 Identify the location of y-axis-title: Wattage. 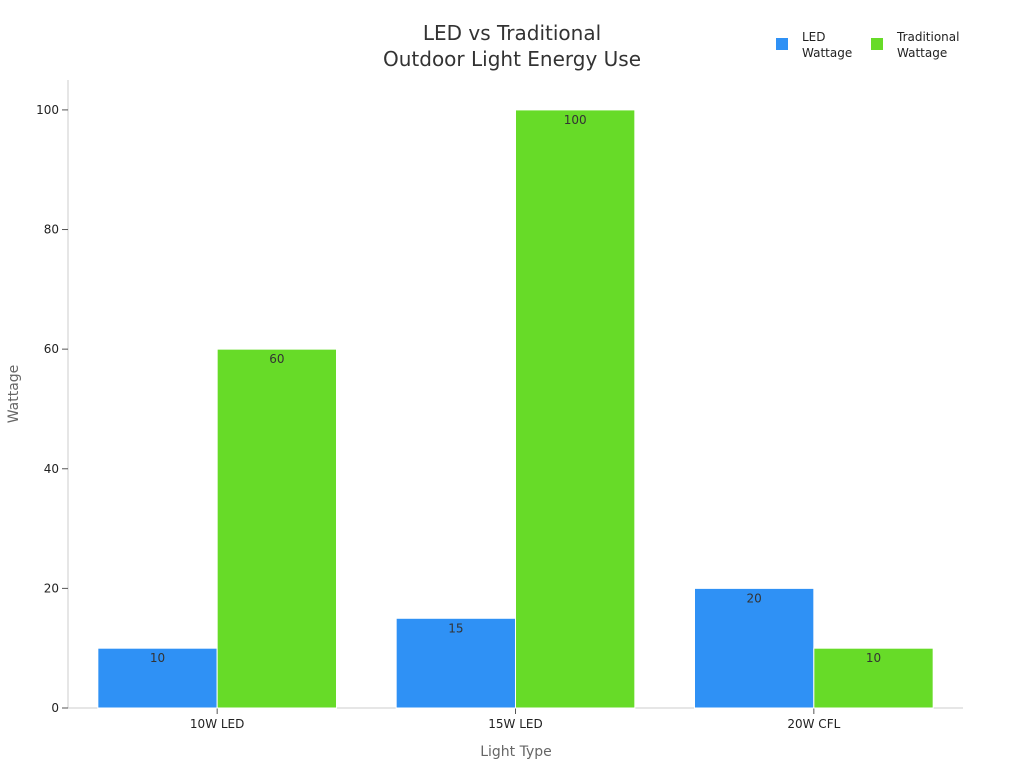
(14, 394).